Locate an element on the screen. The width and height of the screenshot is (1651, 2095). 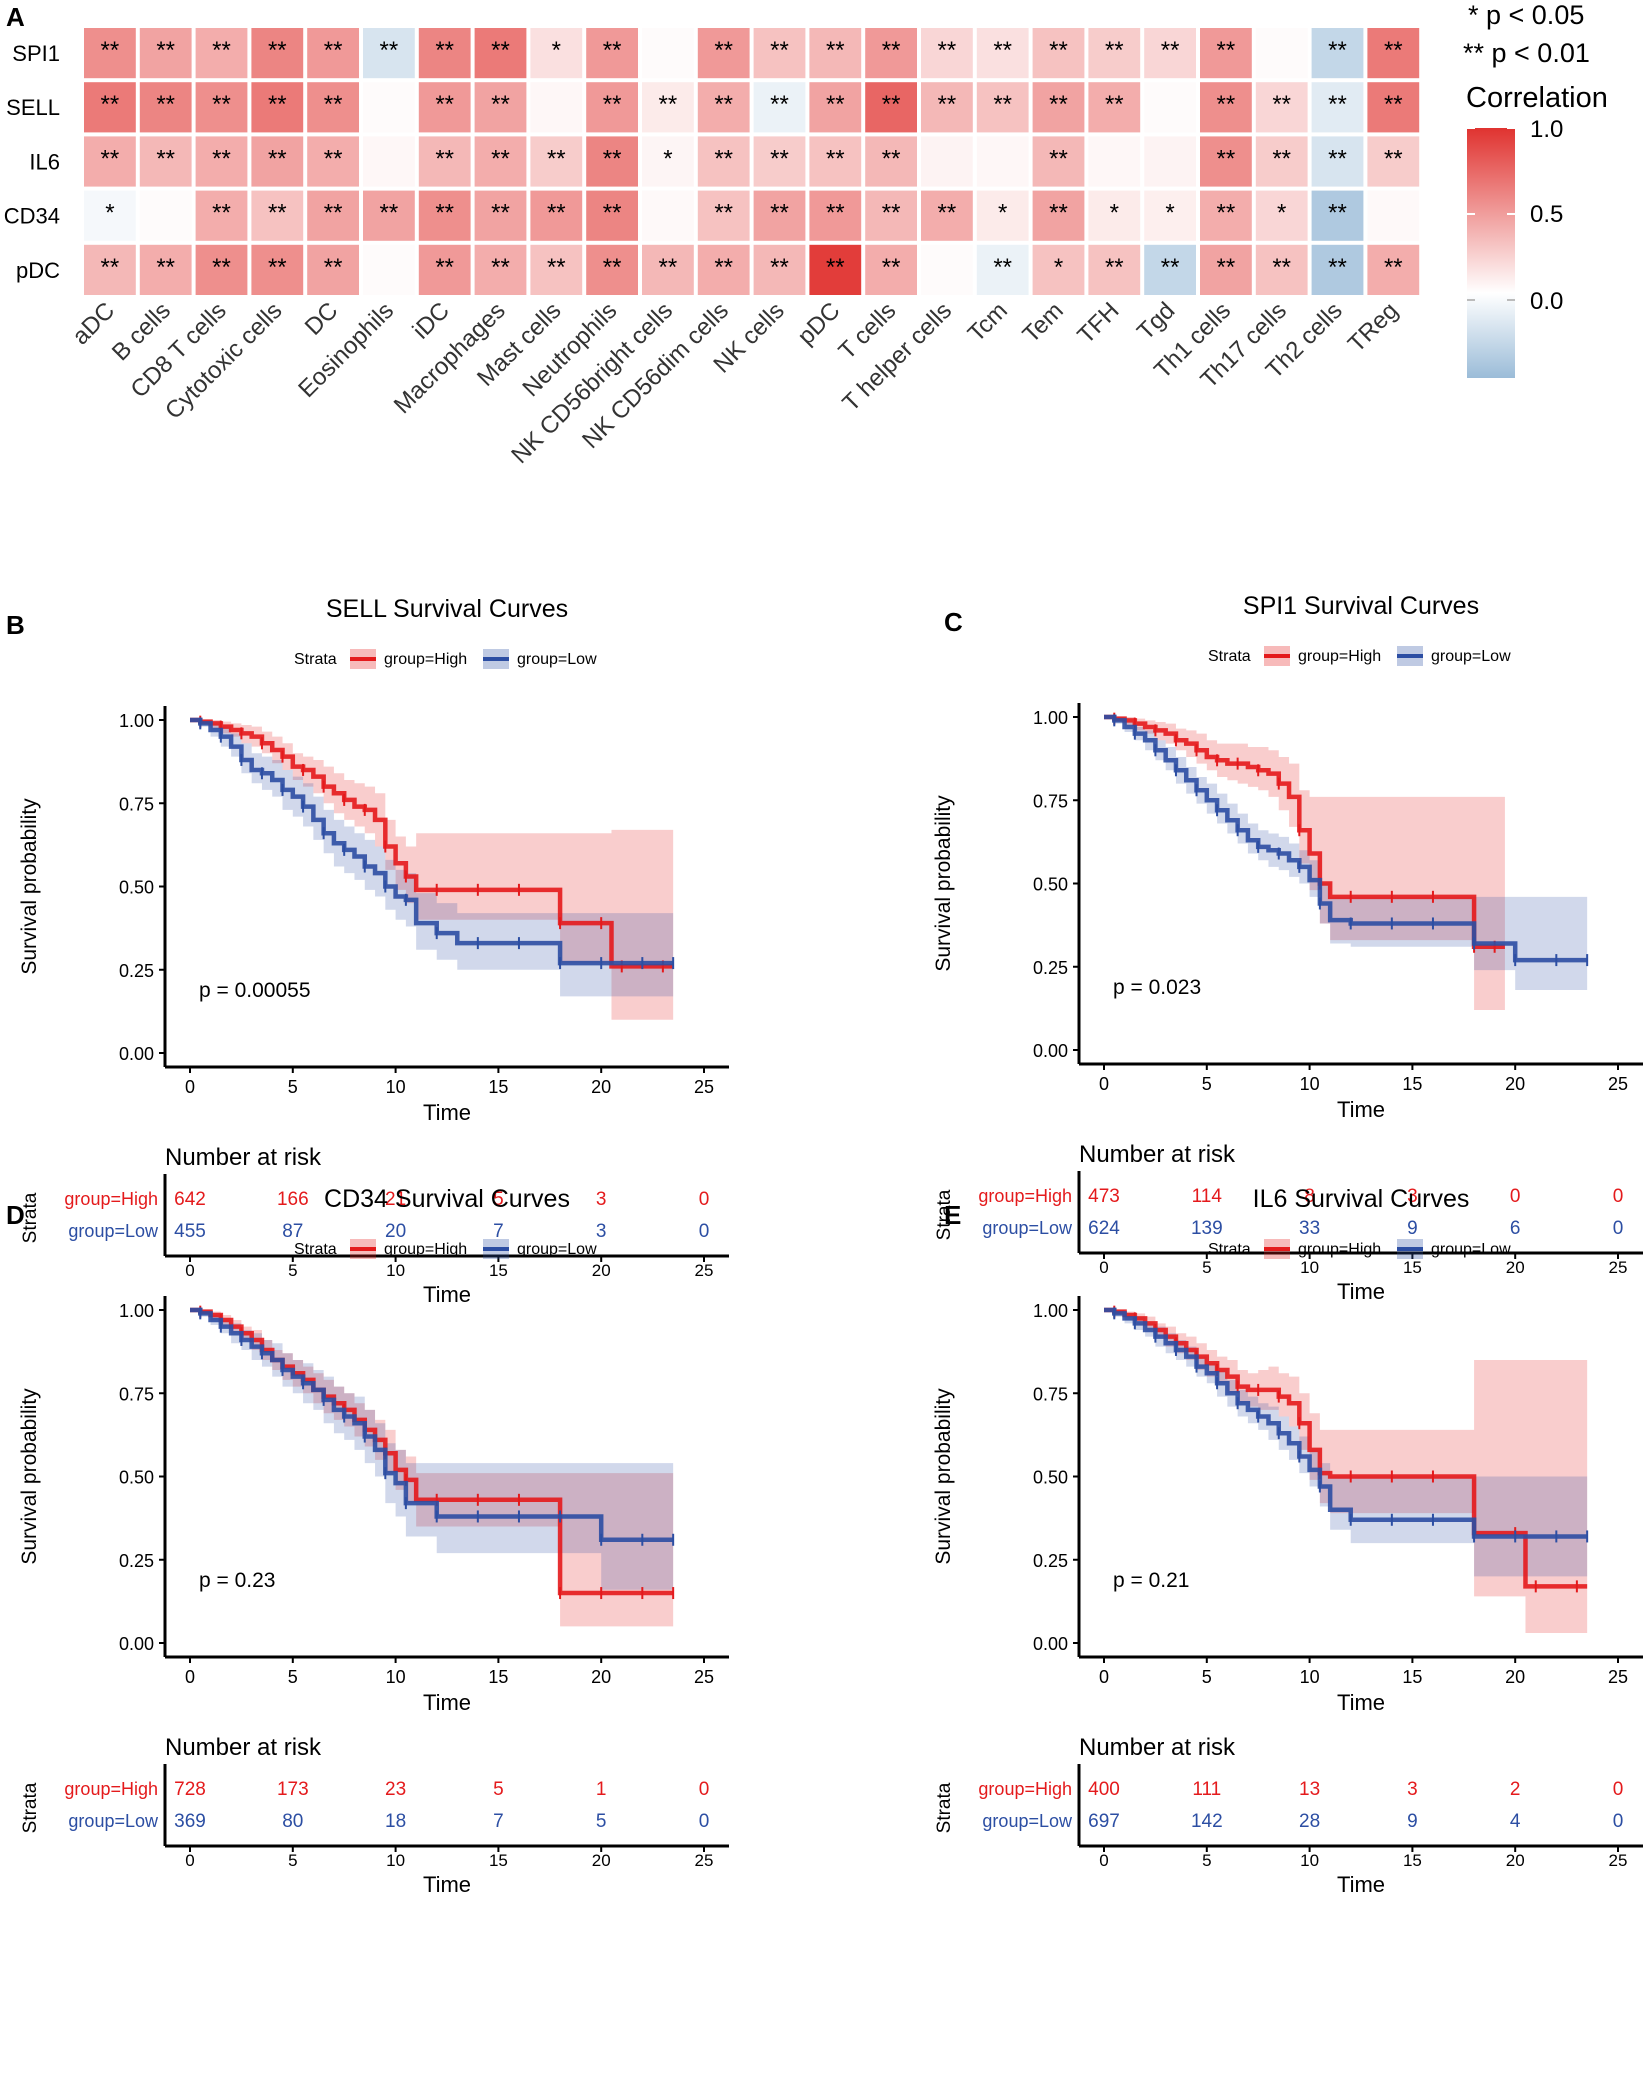
x-tick-label: 15 is located at coordinates (1412, 1677).